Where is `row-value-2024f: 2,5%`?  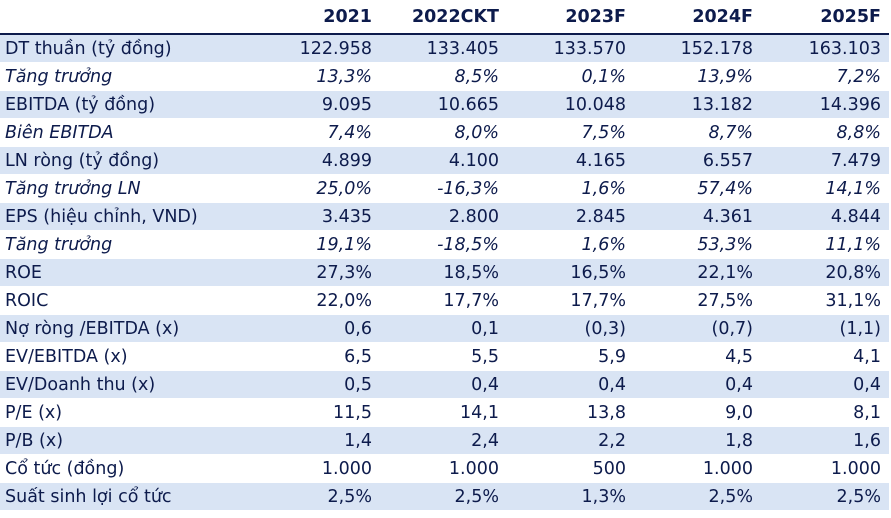 row-value-2024f: 2,5% is located at coordinates (697, 496).